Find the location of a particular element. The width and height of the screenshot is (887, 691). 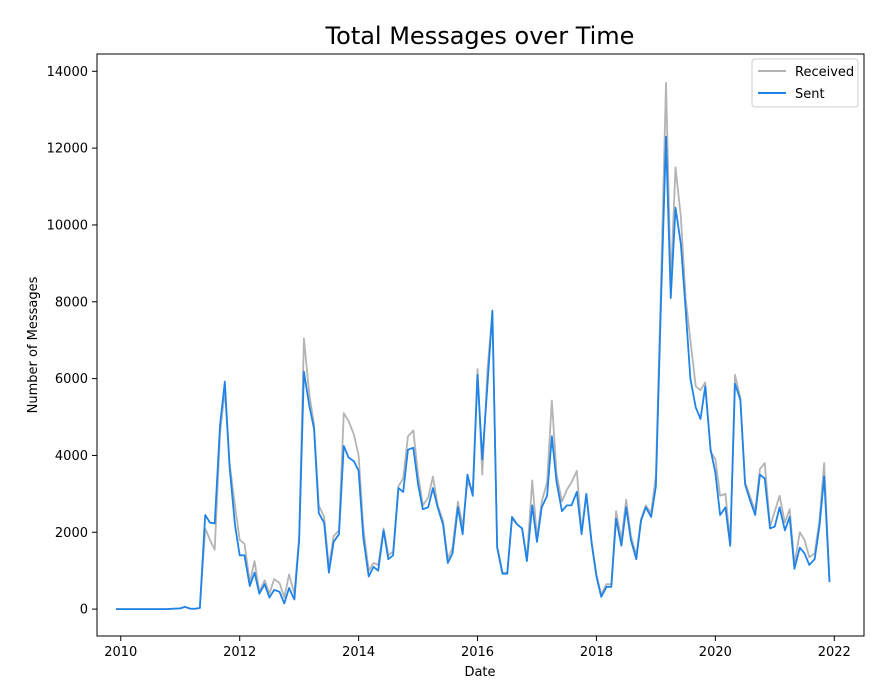

y-axis-label: Number of Messages is located at coordinates (33, 344).